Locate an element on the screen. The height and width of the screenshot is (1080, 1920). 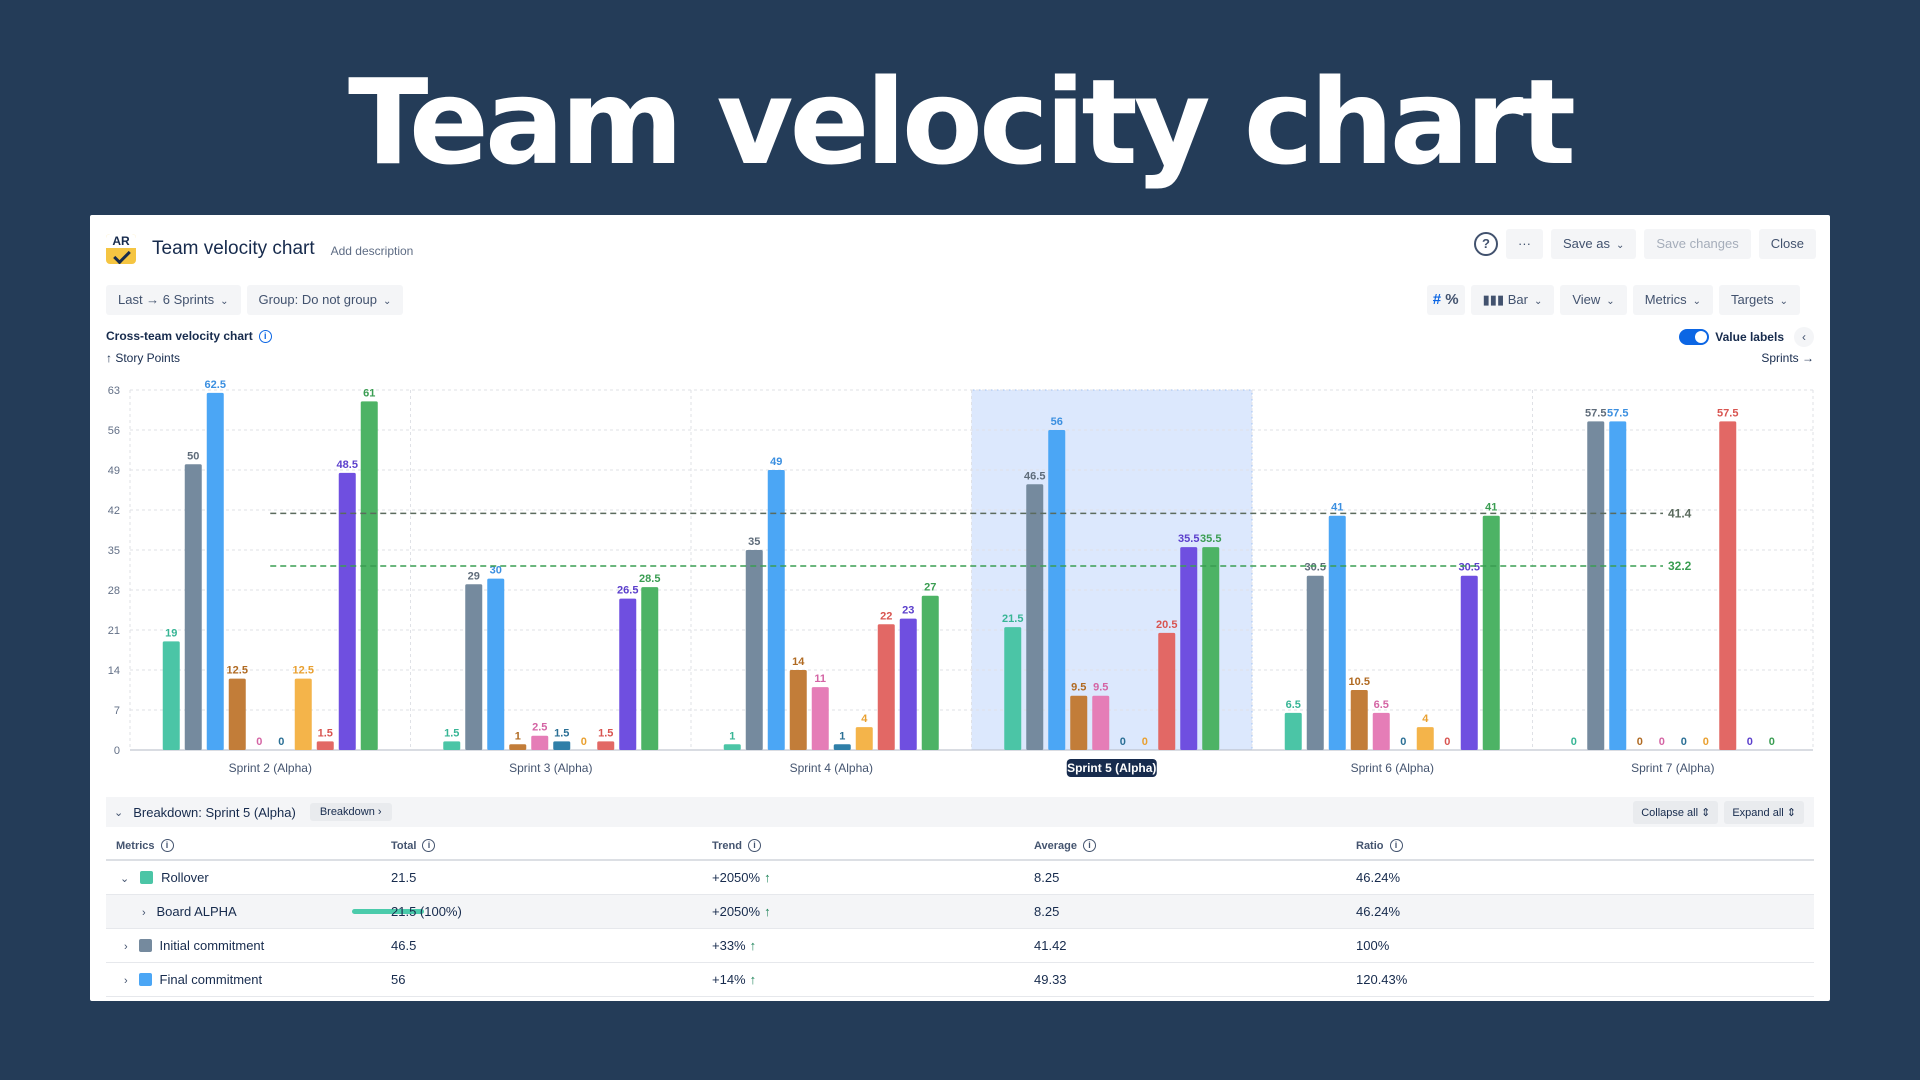
bar-value-label: 19 is located at coordinates (171, 633).